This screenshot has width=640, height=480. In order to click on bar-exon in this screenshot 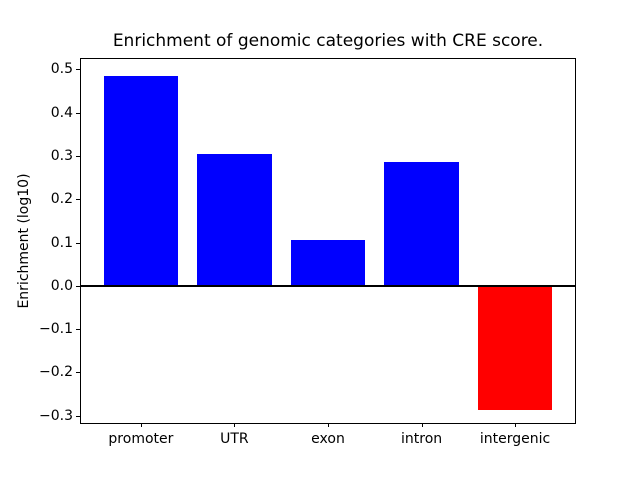, I will do `click(328, 262)`.